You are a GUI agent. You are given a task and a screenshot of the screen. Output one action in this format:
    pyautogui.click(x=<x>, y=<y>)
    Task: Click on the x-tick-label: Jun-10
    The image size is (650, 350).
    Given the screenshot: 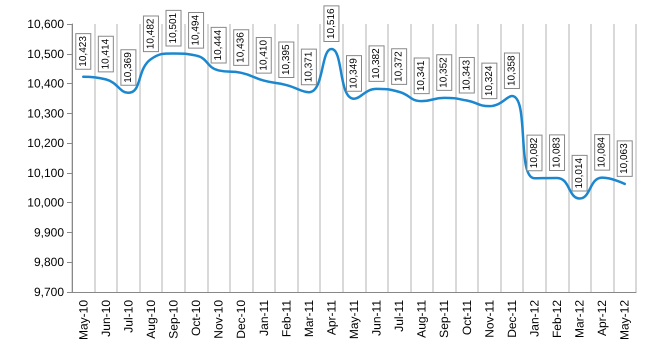 What is the action you would take?
    pyautogui.click(x=105, y=318)
    